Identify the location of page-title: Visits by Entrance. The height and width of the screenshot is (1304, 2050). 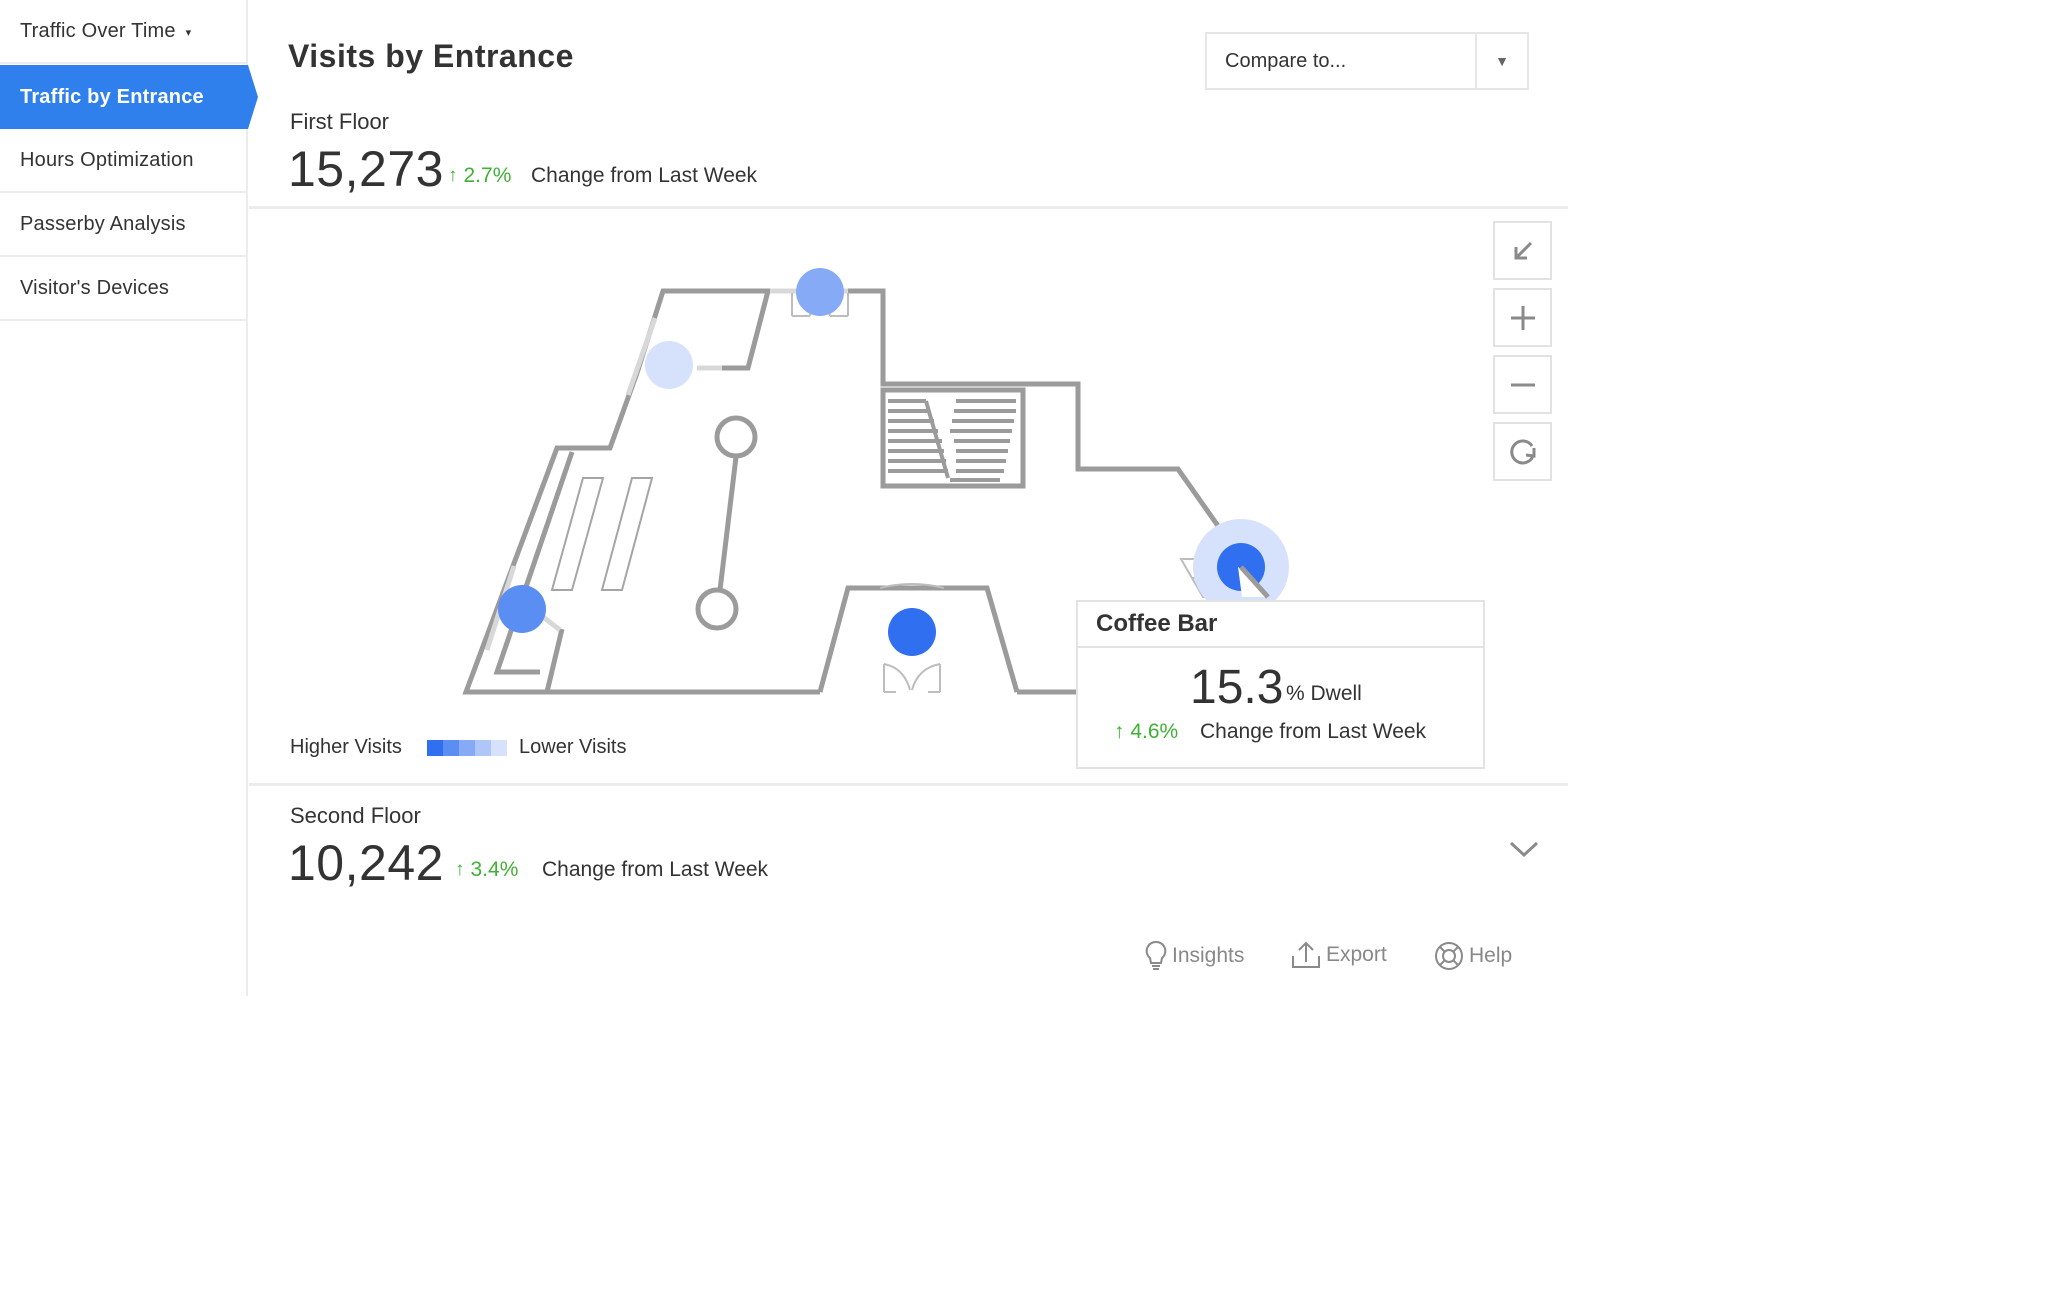
(431, 56).